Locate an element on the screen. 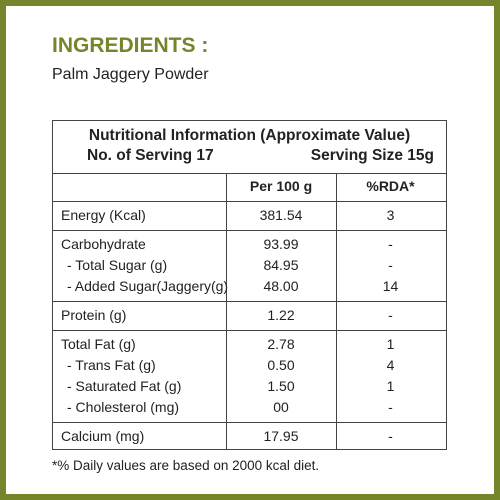 The image size is (500, 500). value-cell: 14 is located at coordinates (390, 286).